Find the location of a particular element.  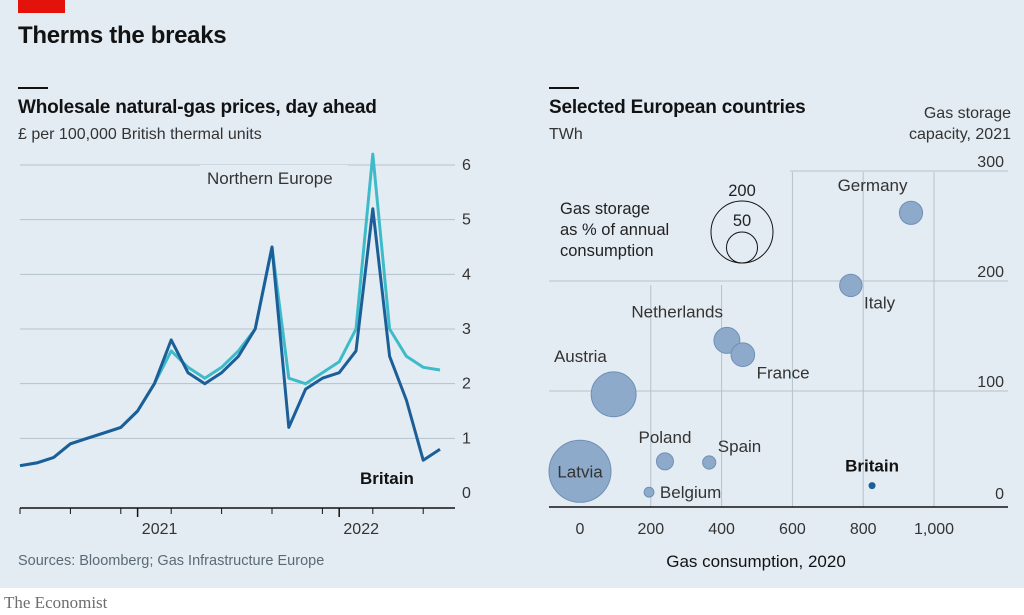

series-label-background is located at coordinates (274, 177).